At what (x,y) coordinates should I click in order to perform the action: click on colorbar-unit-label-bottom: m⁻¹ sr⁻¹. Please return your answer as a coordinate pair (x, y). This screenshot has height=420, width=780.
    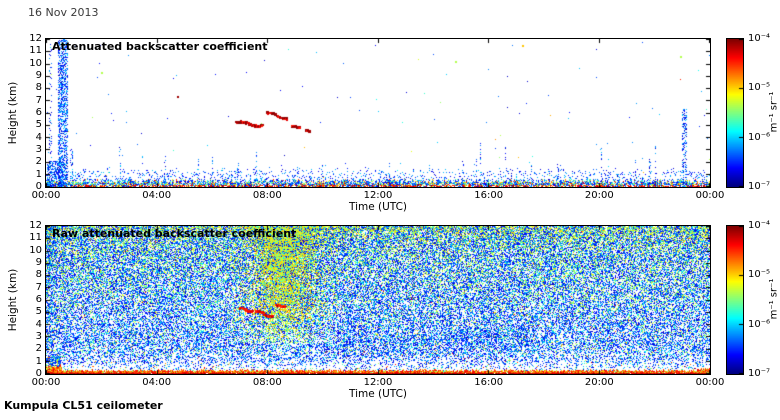
    Looking at the image, I should click on (774, 299).